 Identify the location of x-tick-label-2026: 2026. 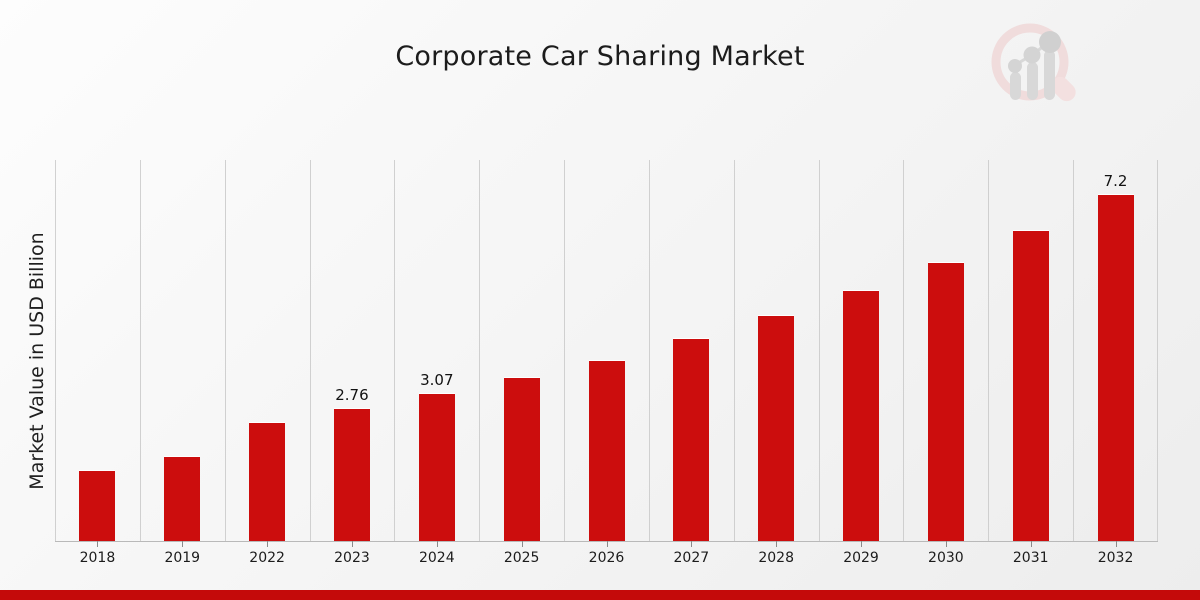
(606, 558).